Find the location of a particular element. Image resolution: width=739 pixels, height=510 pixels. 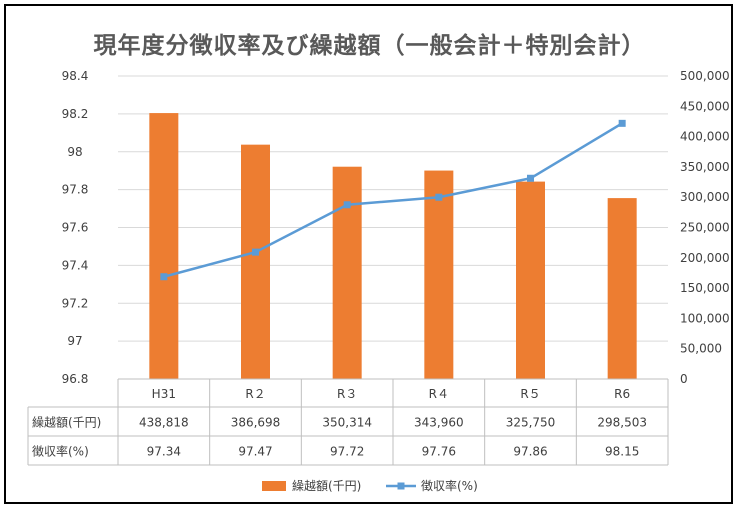

left-tick-label: 98 is located at coordinates (74, 152).